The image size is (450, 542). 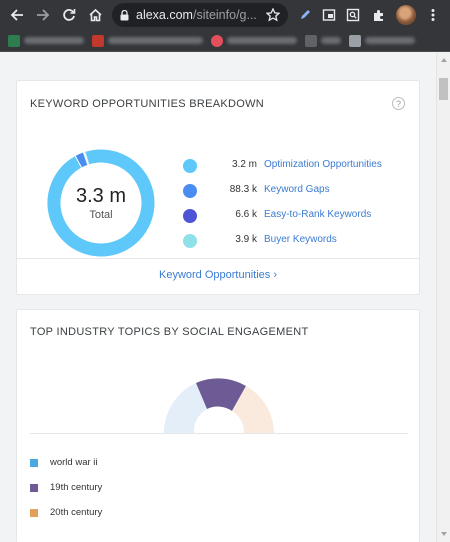 I want to click on forward-icon, so click(x=43, y=15).